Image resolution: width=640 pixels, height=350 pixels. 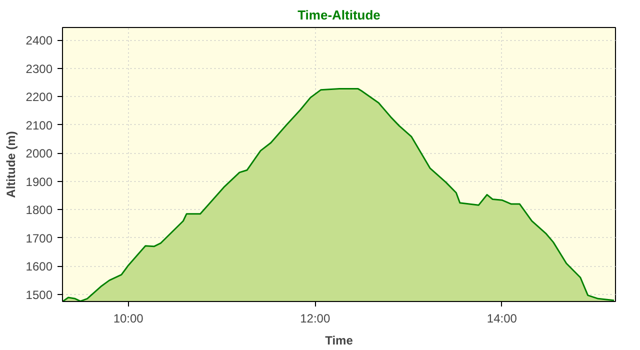 What do you see at coordinates (39, 210) in the screenshot?
I see `y-tick-label: 1800` at bounding box center [39, 210].